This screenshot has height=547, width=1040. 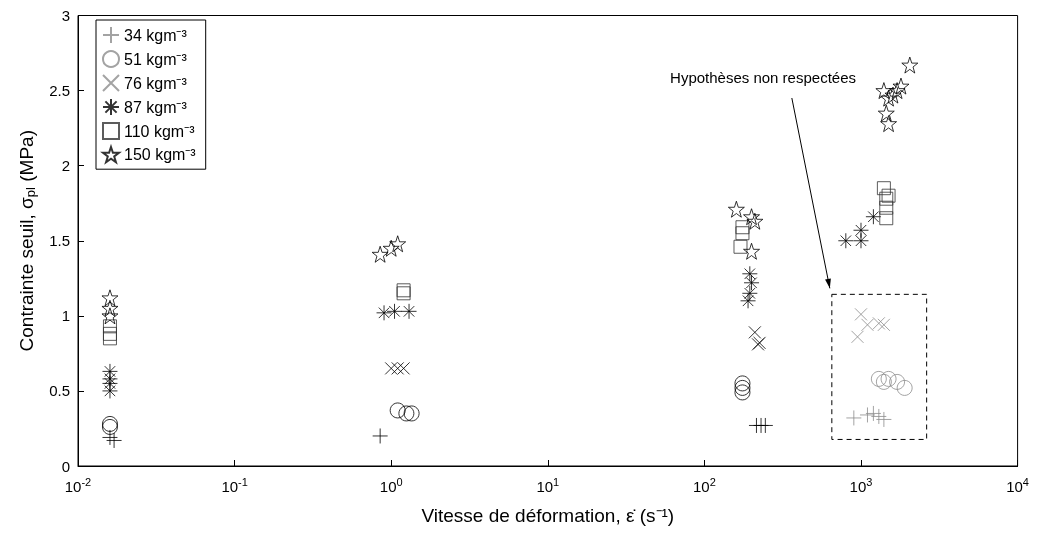 I want to click on x-axis-title: Vitesse de déformation, ε̇ (s⁻¹), so click(x=548, y=515).